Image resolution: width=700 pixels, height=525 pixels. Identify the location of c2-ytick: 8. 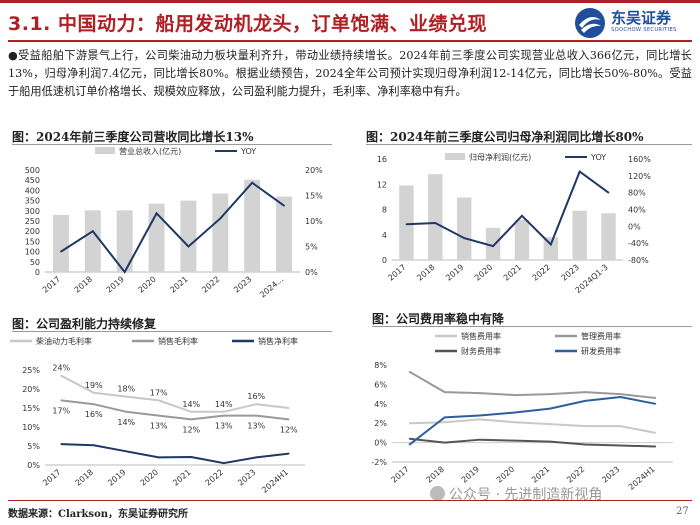
(384, 210).